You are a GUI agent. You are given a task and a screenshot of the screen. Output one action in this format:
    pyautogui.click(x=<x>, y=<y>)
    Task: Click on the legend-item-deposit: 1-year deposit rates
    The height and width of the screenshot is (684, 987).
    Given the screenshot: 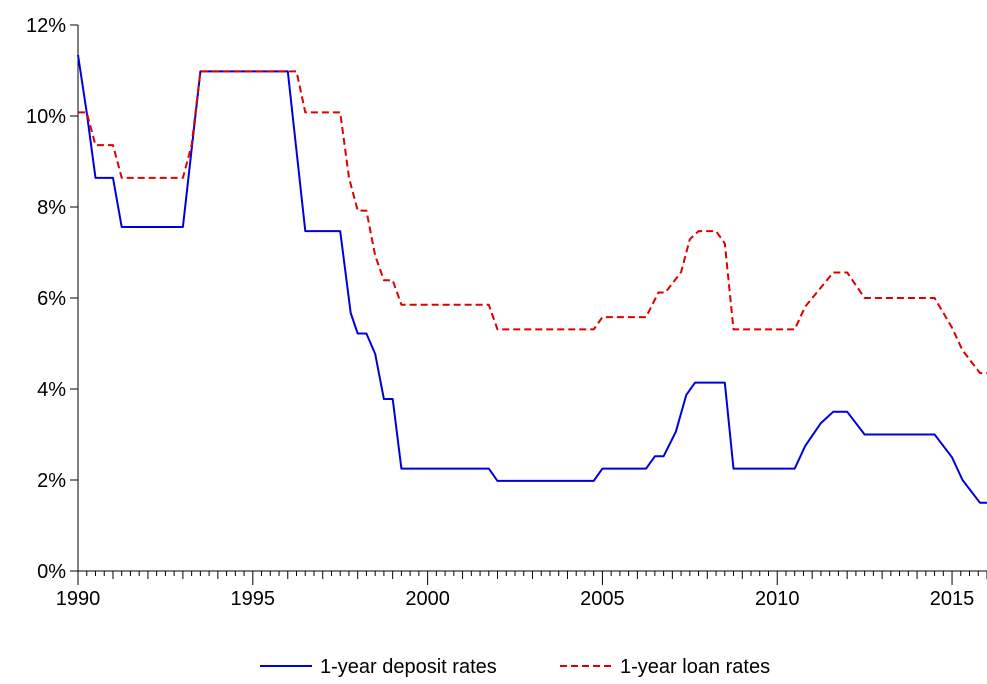 What is the action you would take?
    pyautogui.click(x=378, y=667)
    